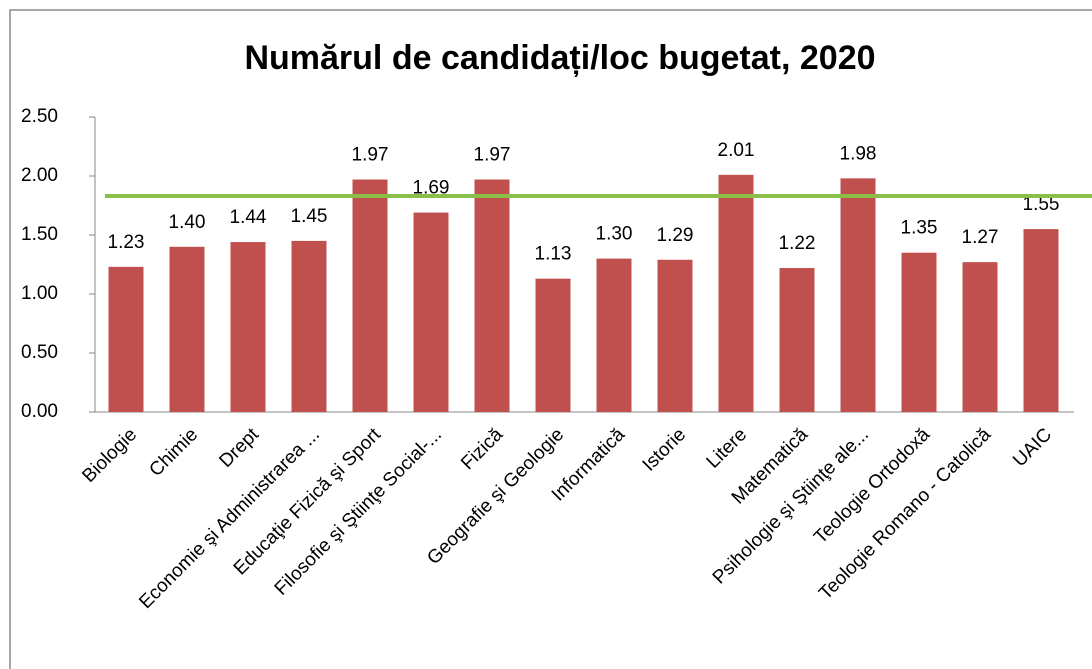 This screenshot has height=669, width=1092. I want to click on value-label: 2.01, so click(736, 150).